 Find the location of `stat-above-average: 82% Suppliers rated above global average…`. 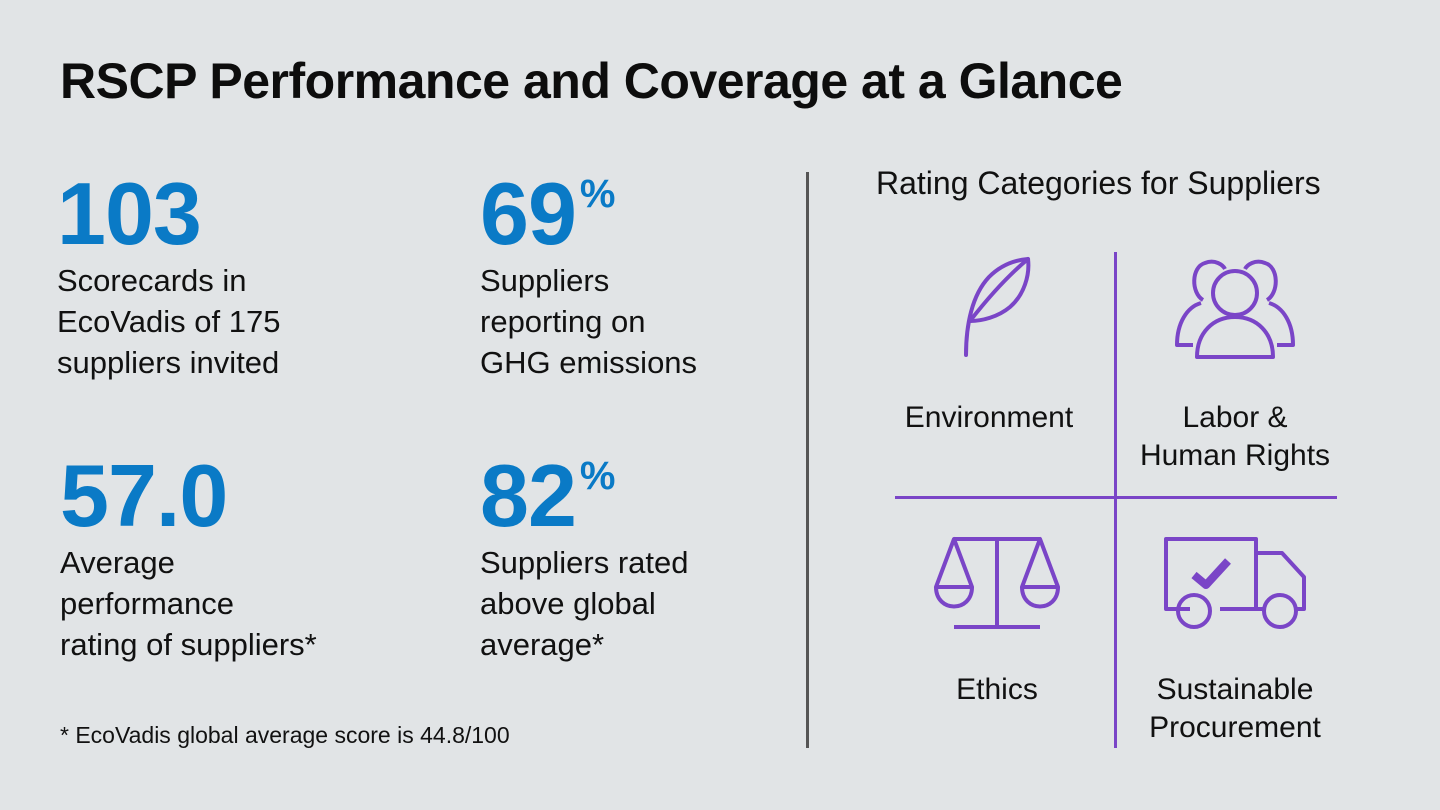

stat-above-average: 82% Suppliers rated above global average… is located at coordinates (584, 558).